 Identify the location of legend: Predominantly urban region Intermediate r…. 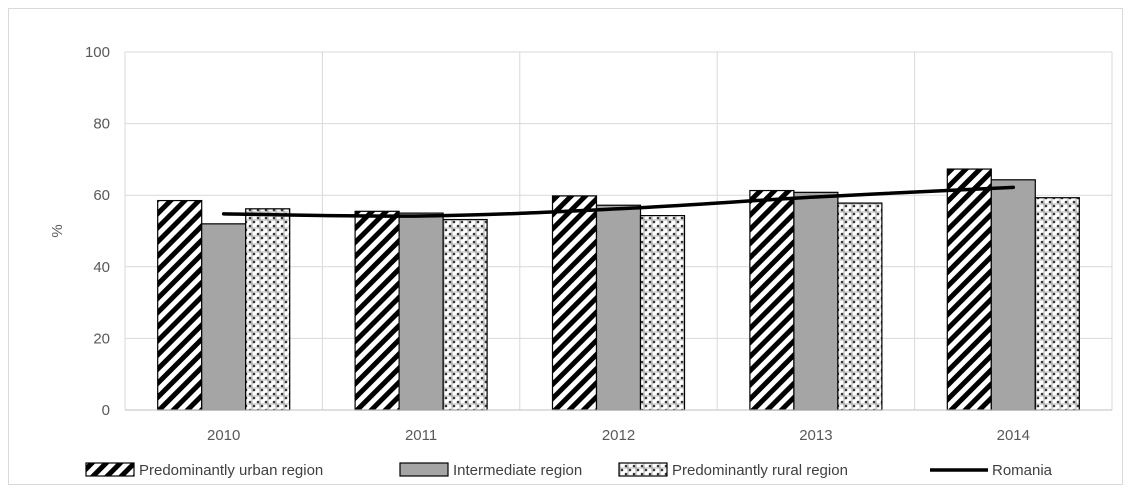
(569, 470).